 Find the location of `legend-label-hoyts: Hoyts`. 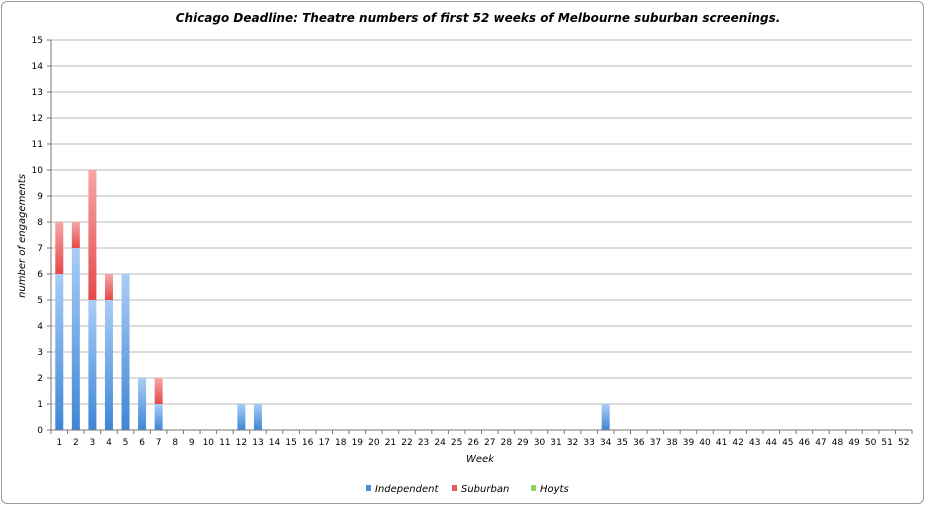

legend-label-hoyts: Hoyts is located at coordinates (554, 489).